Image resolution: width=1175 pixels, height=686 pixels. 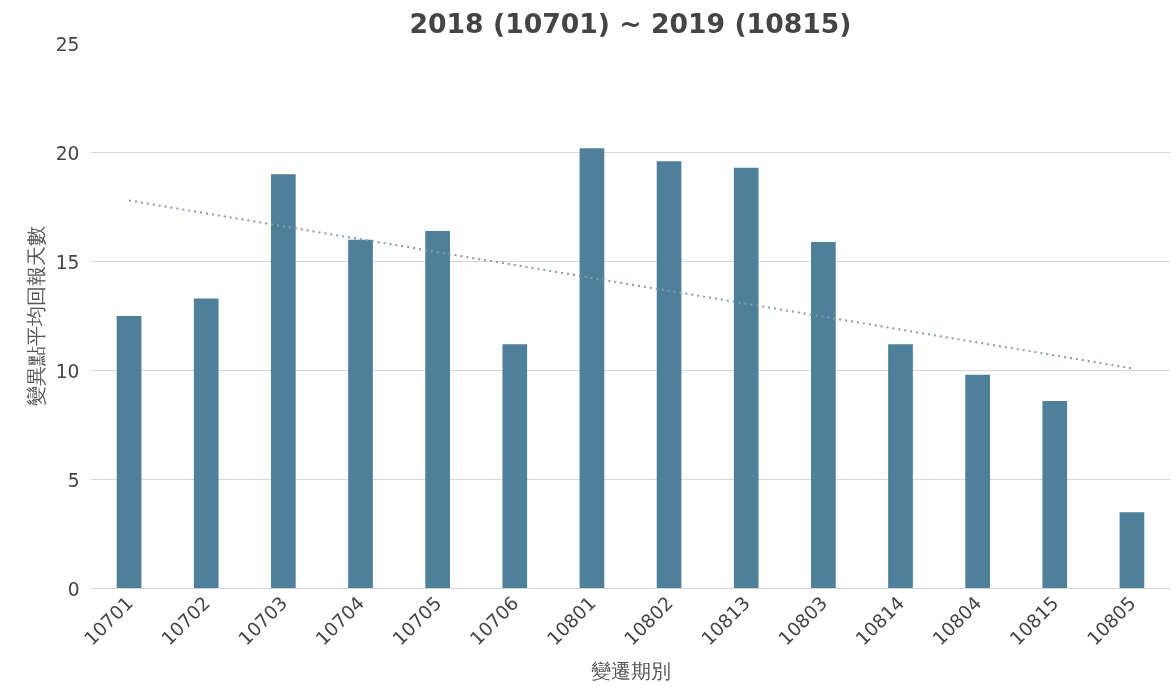 I want to click on y-tick-label: 5, so click(x=73, y=480).